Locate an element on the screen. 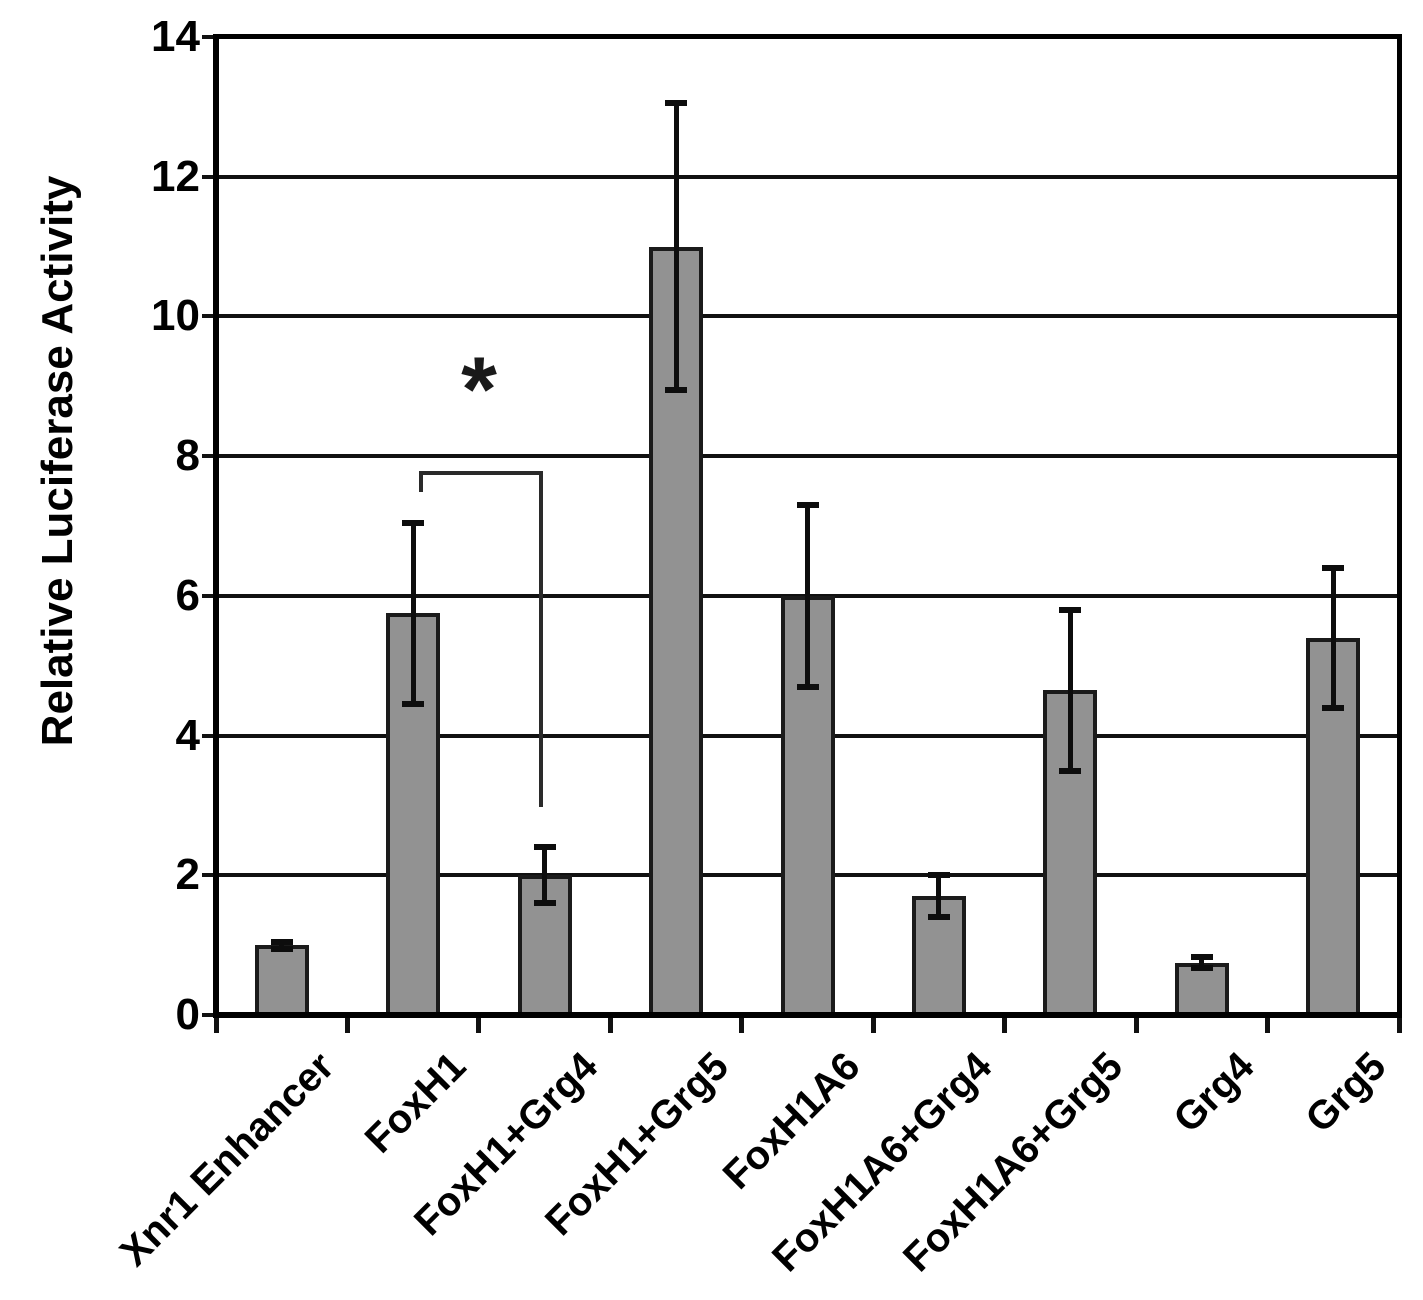 The image size is (1423, 1300). y-tick-label-8: 8 is located at coordinates (187, 456).